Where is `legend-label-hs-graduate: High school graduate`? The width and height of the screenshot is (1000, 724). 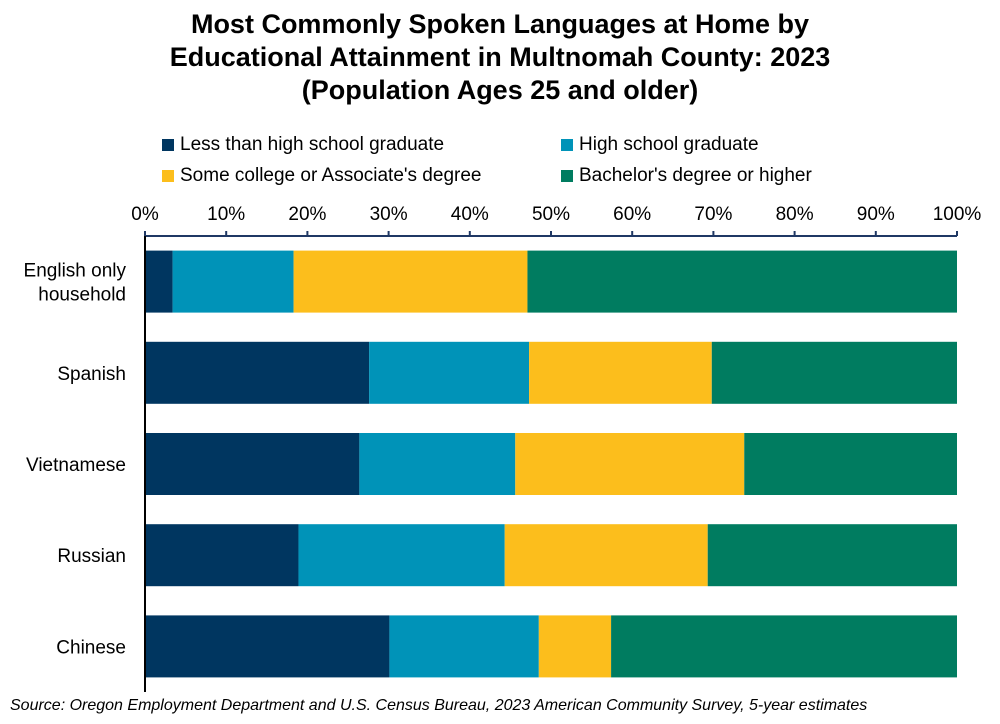 legend-label-hs-graduate: High school graduate is located at coordinates (669, 144).